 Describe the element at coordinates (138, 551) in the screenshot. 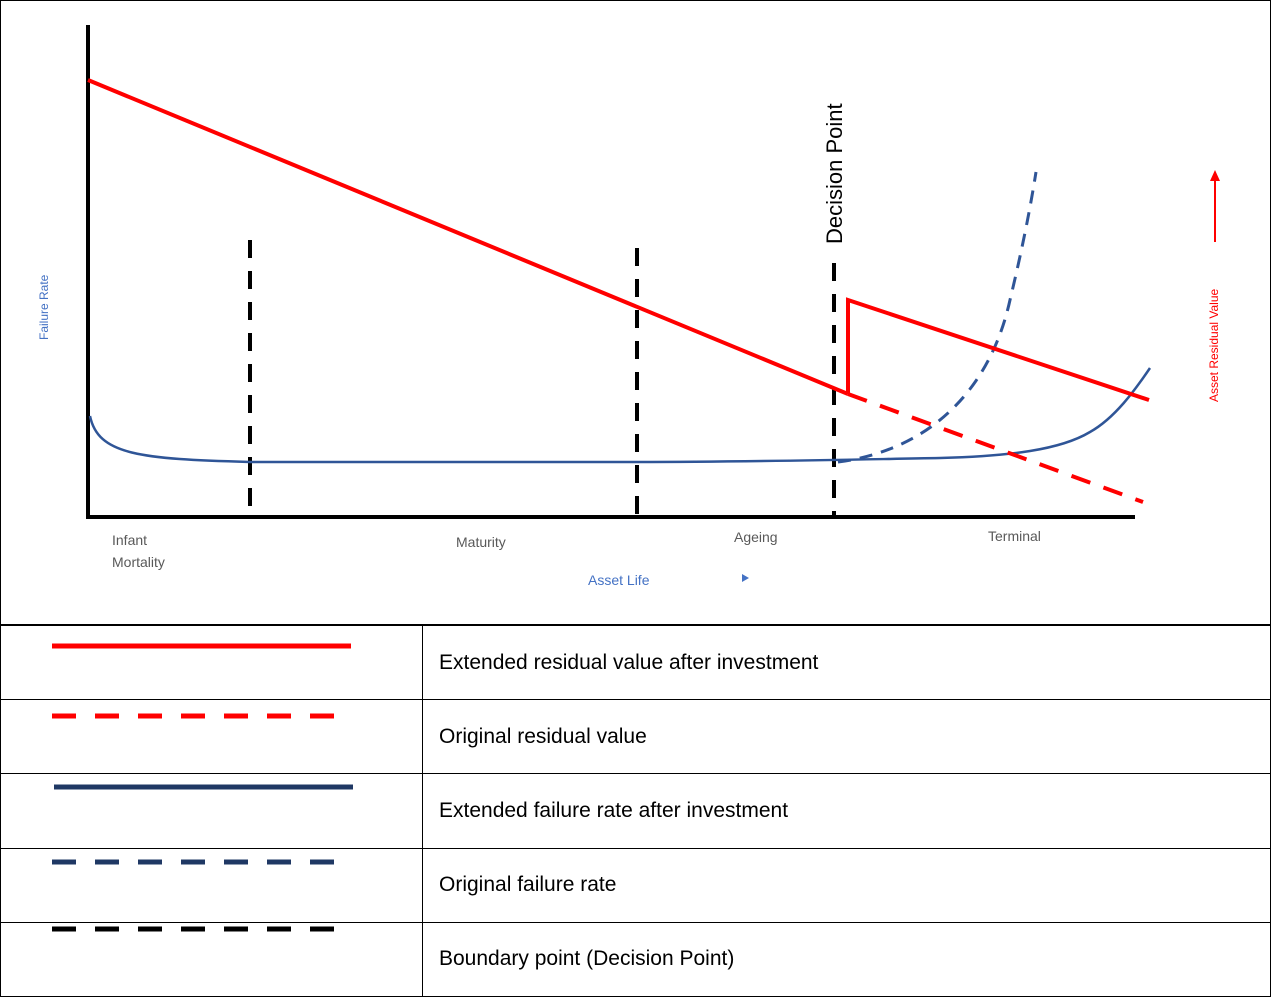

I see `phase-label-infant-mortality: Infant Mortality` at that location.